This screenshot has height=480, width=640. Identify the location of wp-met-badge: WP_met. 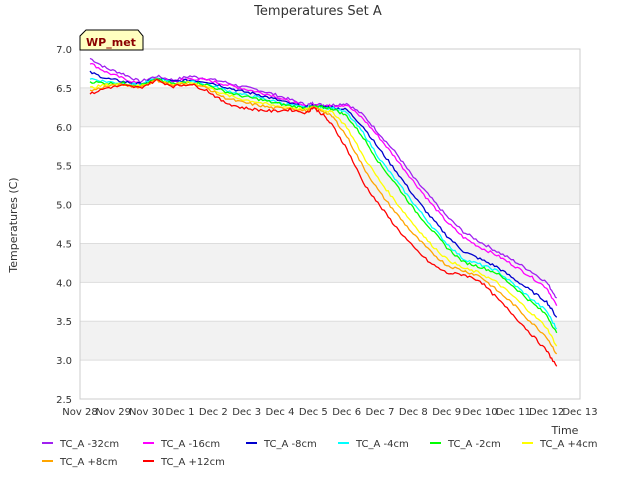
(111, 40).